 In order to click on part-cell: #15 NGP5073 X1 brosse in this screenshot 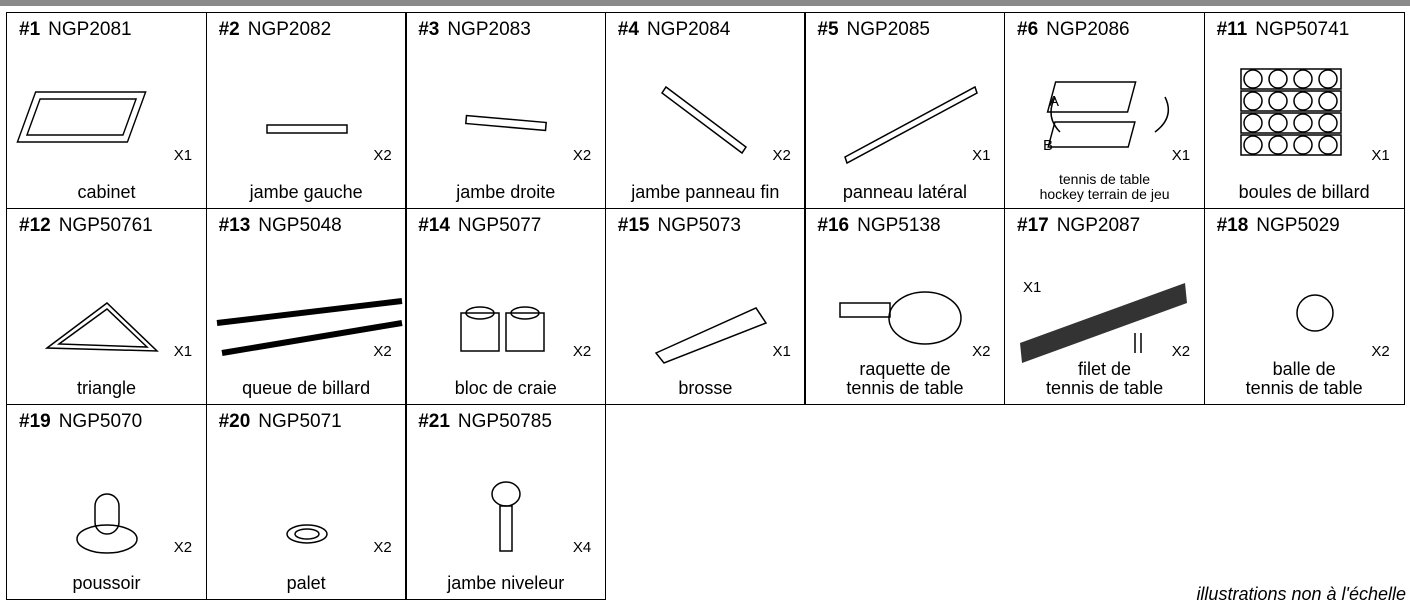, I will do `click(705, 306)`.